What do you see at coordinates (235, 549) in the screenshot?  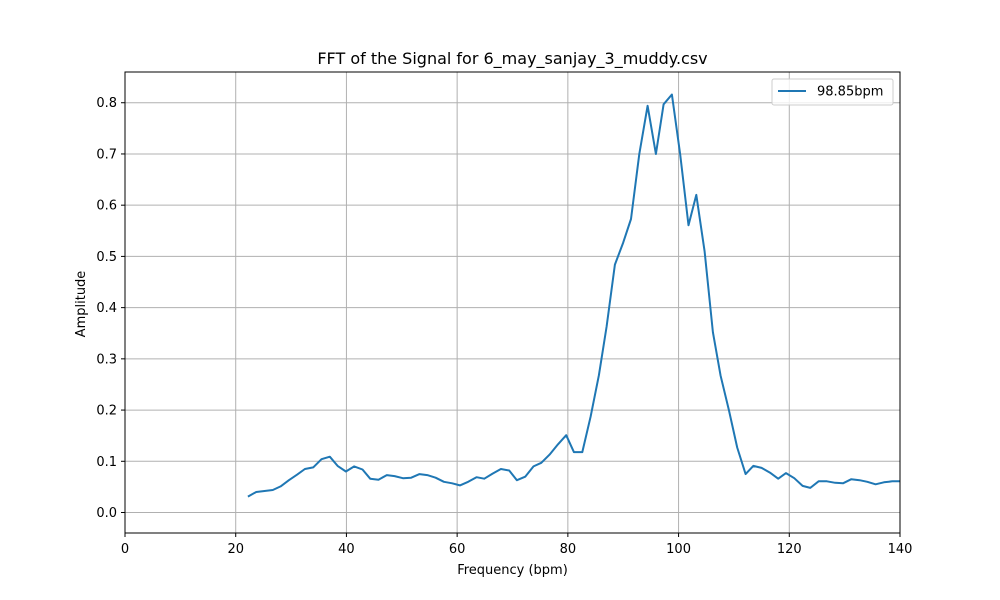 I see `x-tick-label: 20` at bounding box center [235, 549].